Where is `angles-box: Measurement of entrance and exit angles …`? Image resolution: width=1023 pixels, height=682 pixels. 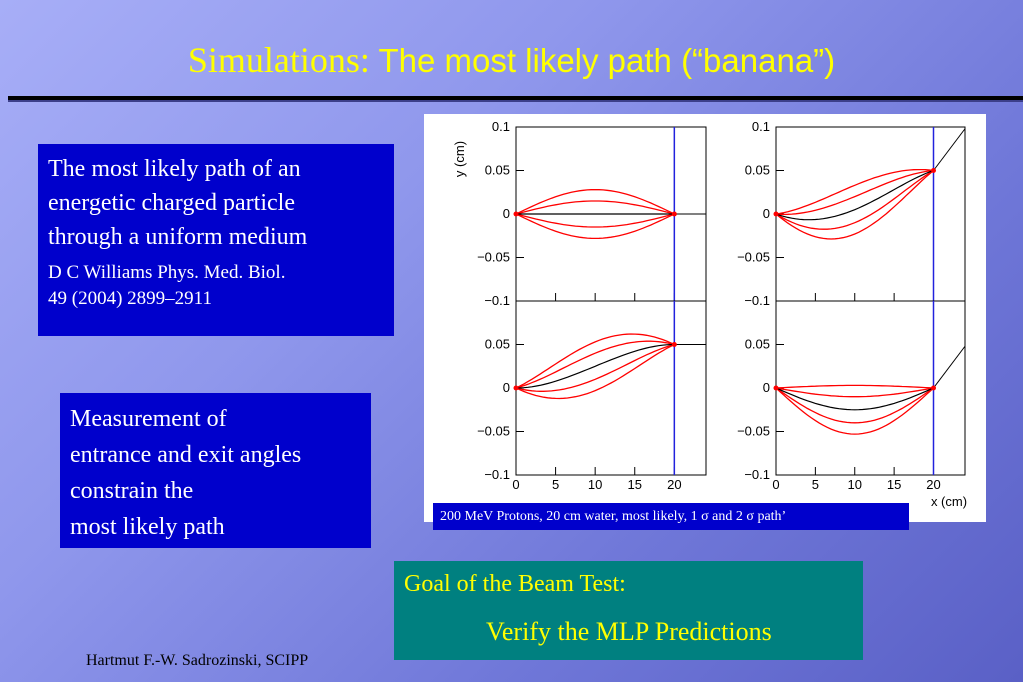 angles-box: Measurement of entrance and exit angles … is located at coordinates (215, 470).